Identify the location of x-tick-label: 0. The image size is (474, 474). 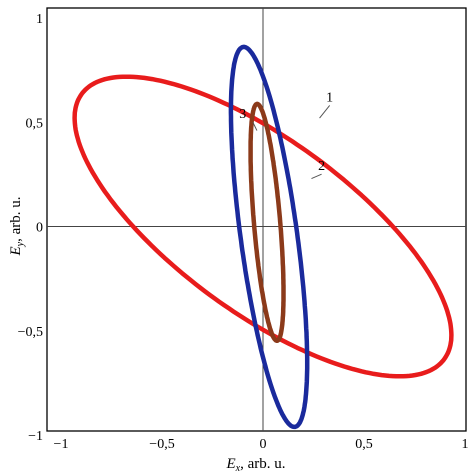
(263, 444).